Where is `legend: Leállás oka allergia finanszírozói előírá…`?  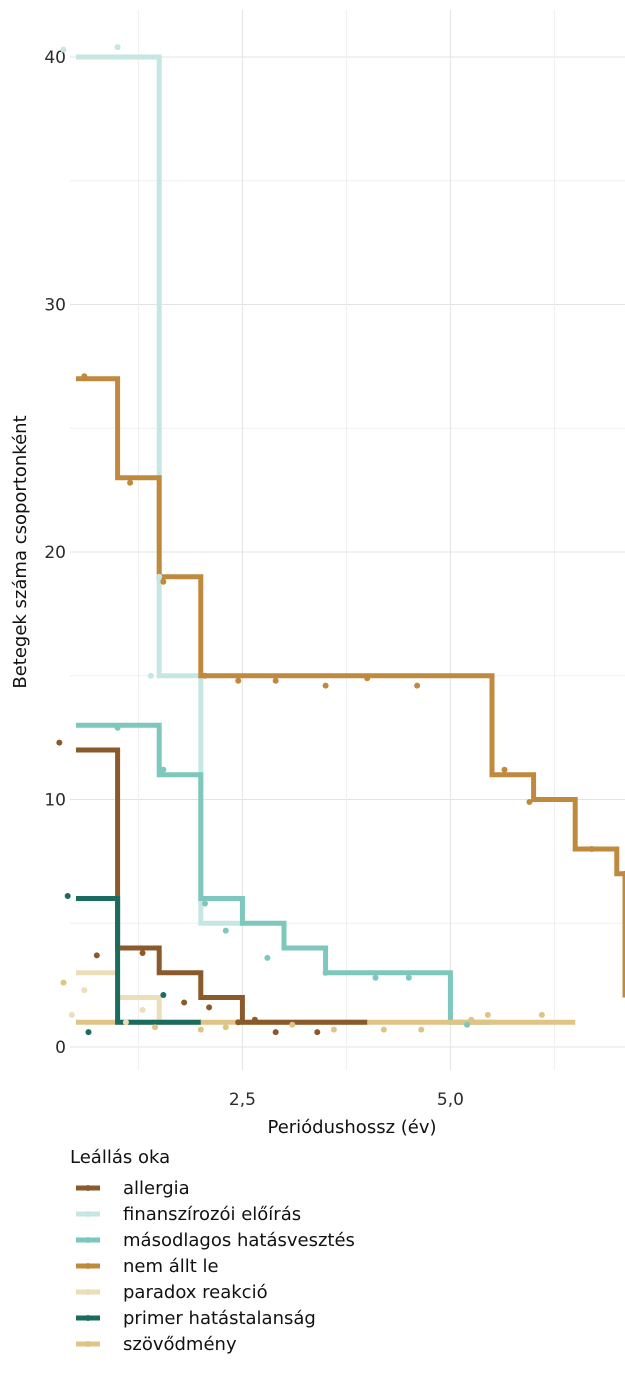 legend: Leállás oka allergia finanszírozói előírá… is located at coordinates (212, 1251).